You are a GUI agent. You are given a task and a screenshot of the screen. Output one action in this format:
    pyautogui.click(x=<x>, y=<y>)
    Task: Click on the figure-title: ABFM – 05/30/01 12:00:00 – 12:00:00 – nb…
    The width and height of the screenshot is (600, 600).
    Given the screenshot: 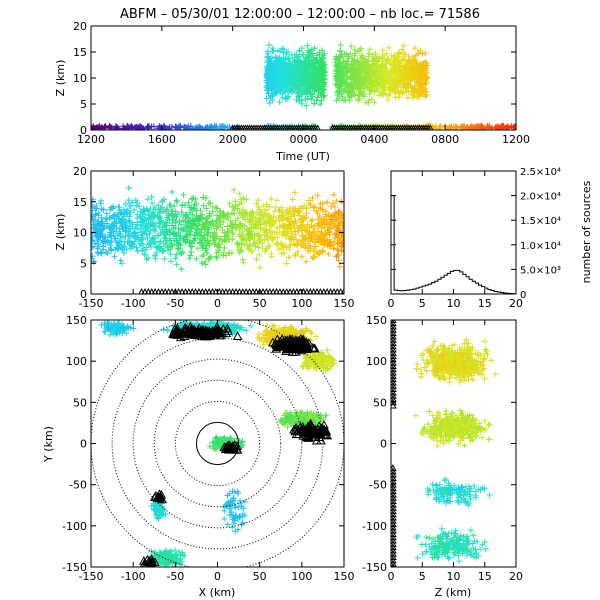 What is the action you would take?
    pyautogui.click(x=300, y=14)
    